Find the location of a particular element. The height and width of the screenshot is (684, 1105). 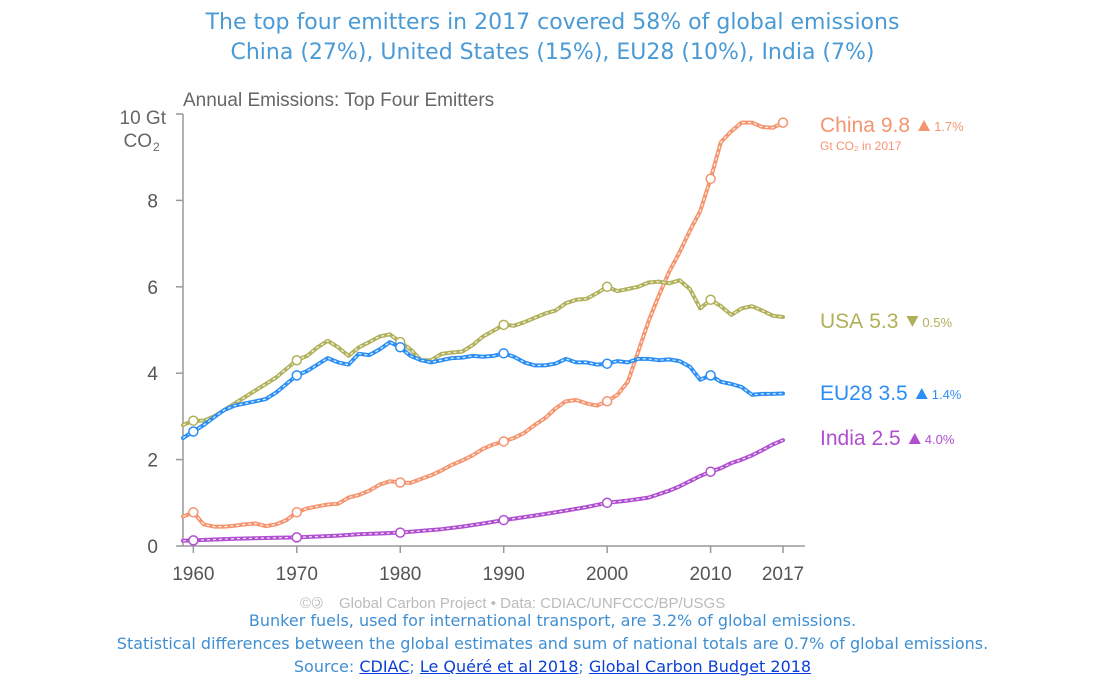

cc-license-icon: ©🄯 is located at coordinates (312, 602).